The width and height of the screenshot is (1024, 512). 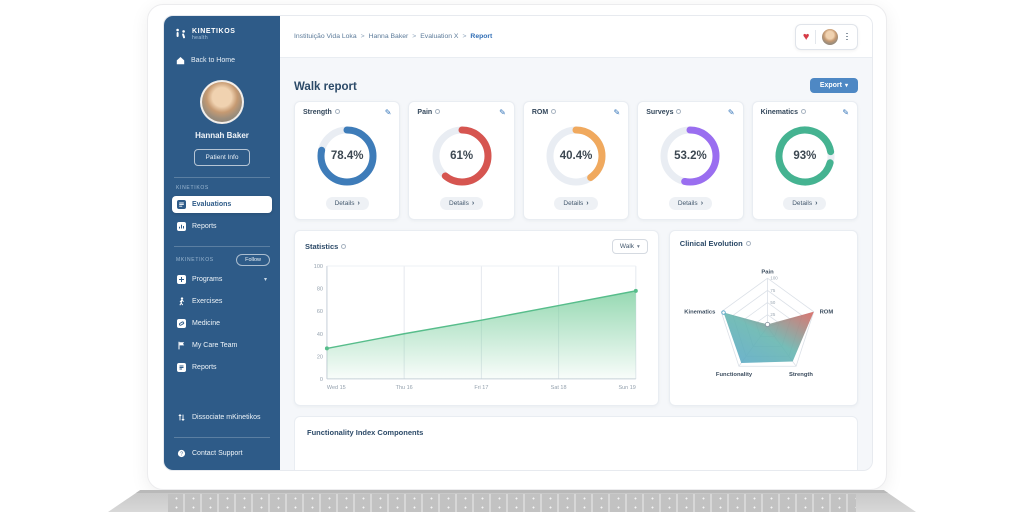 I want to click on widget-divider, so click(x=816, y=36).